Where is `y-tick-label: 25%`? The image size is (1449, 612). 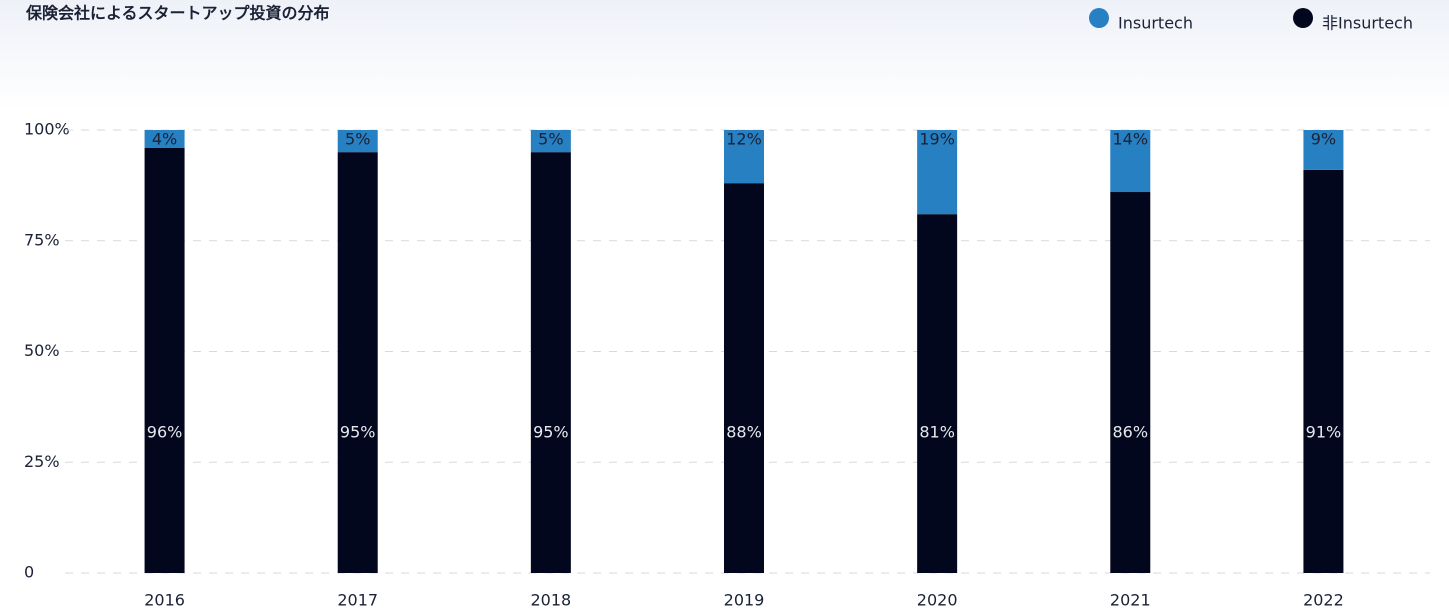 y-tick-label: 25% is located at coordinates (42, 461).